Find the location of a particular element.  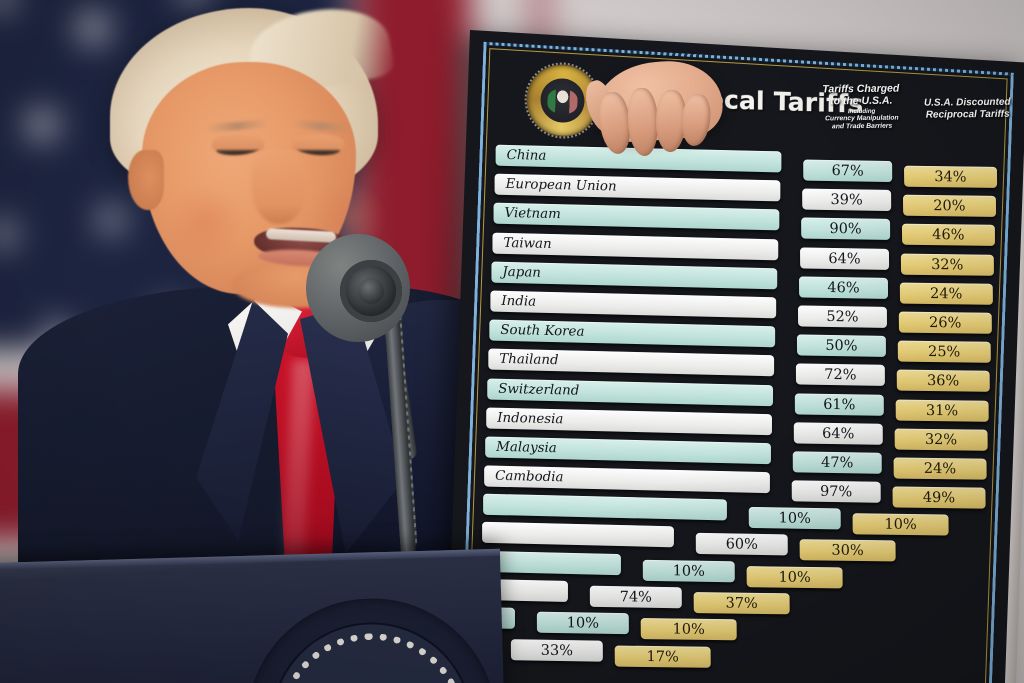

discounted-tariff-pill: 17% is located at coordinates (662, 656).